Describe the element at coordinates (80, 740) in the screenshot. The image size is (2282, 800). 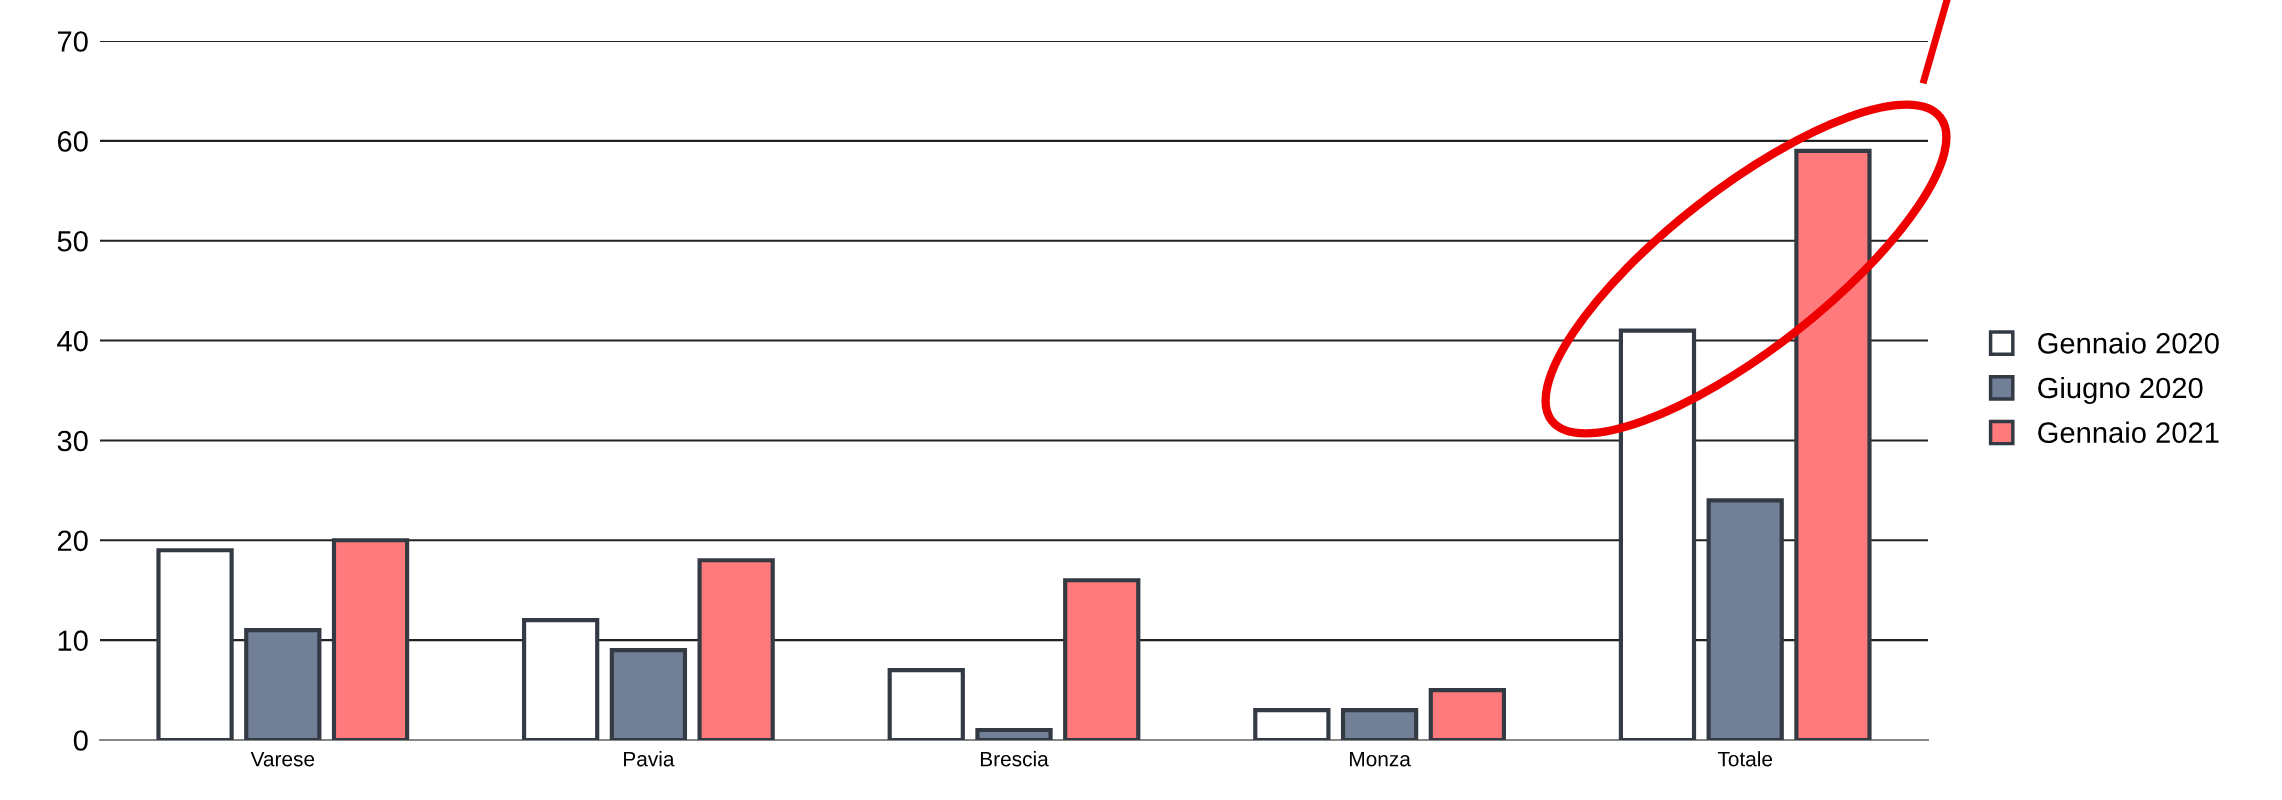
I see `y-tick-label: 0` at that location.